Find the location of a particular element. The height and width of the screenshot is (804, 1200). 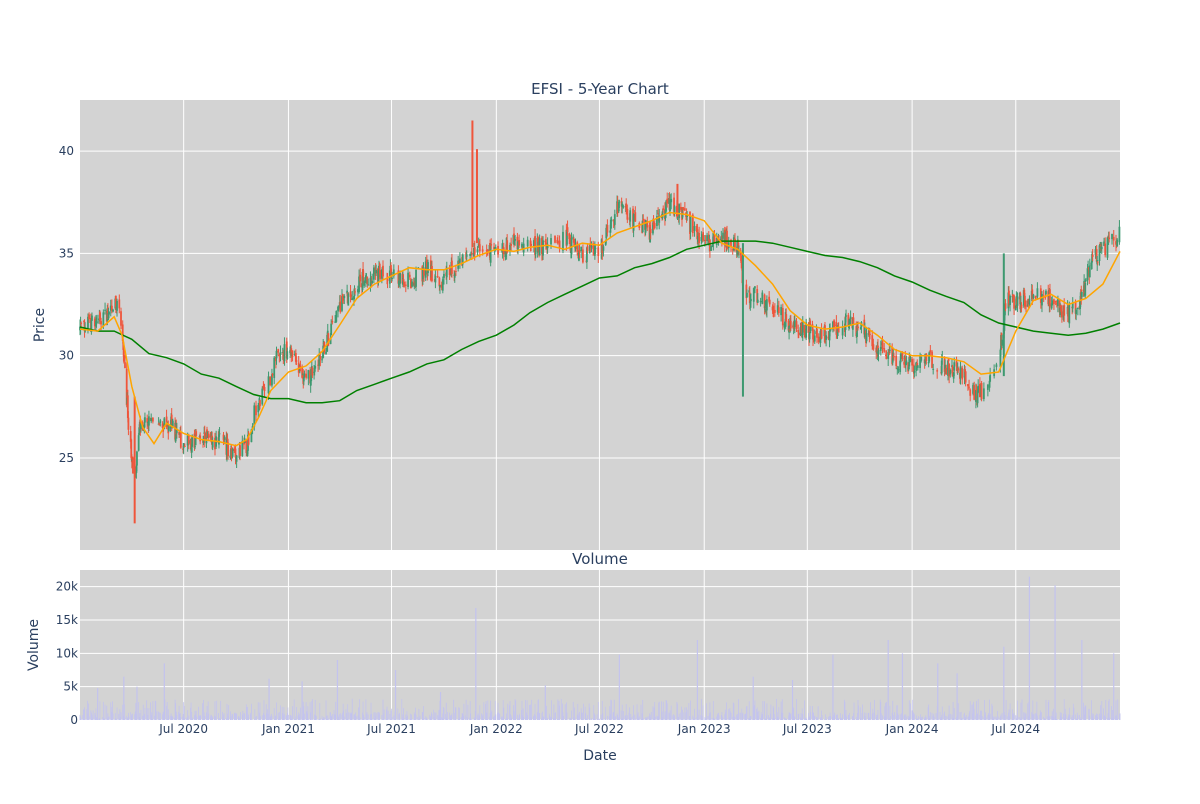

x-tick-label: Jul 2024 is located at coordinates (1015, 729).